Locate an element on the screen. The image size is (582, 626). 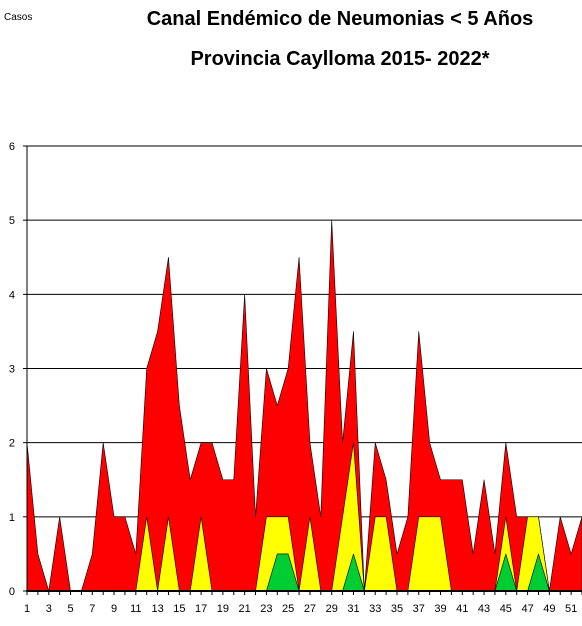
x-tick-label: 21 is located at coordinates (245, 609).